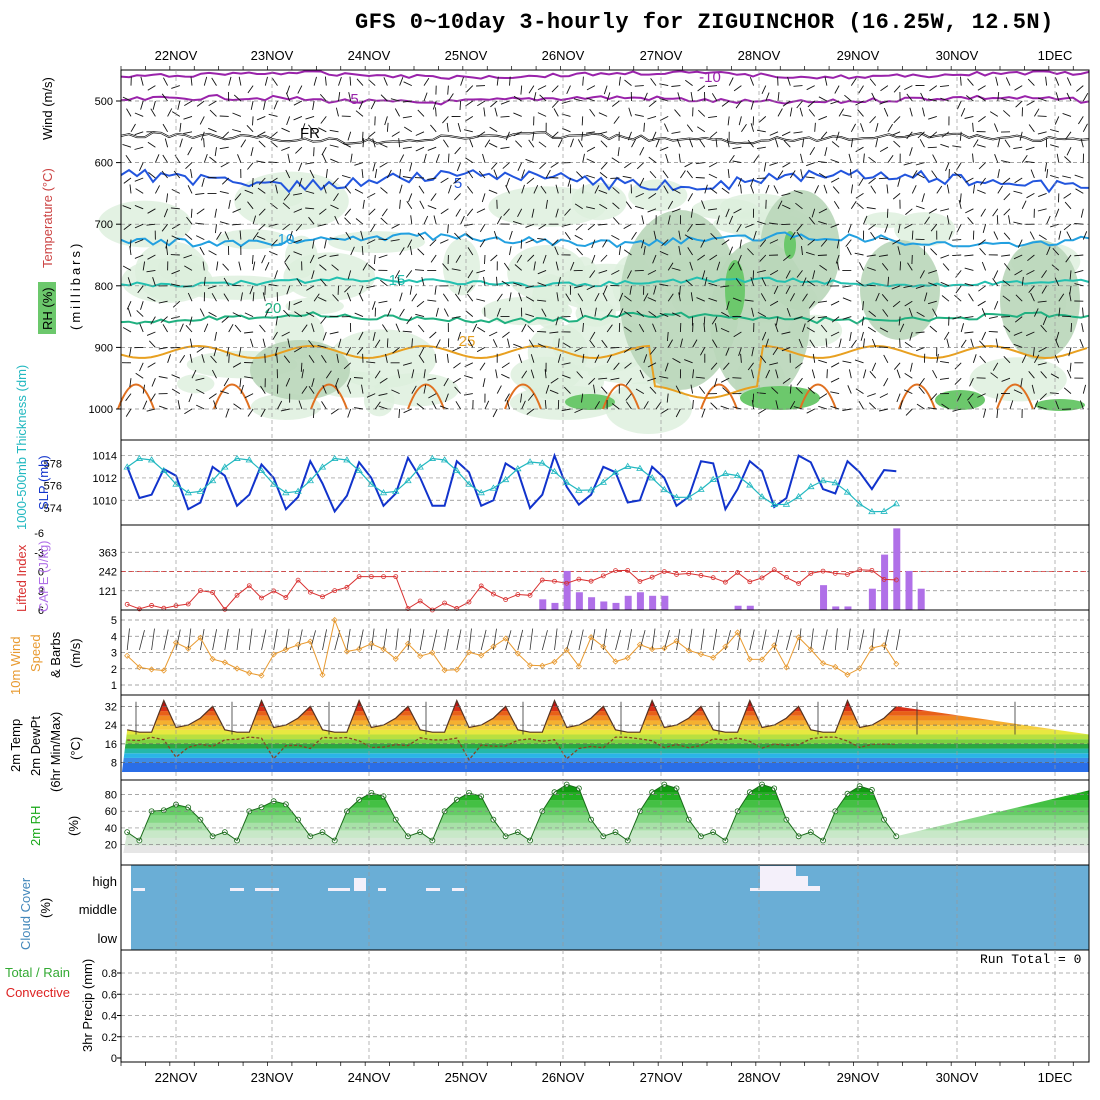 This screenshot has width=1100, height=1100. What do you see at coordinates (75, 285) in the screenshot?
I see `ylabel-millibars: (millibars)` at bounding box center [75, 285].